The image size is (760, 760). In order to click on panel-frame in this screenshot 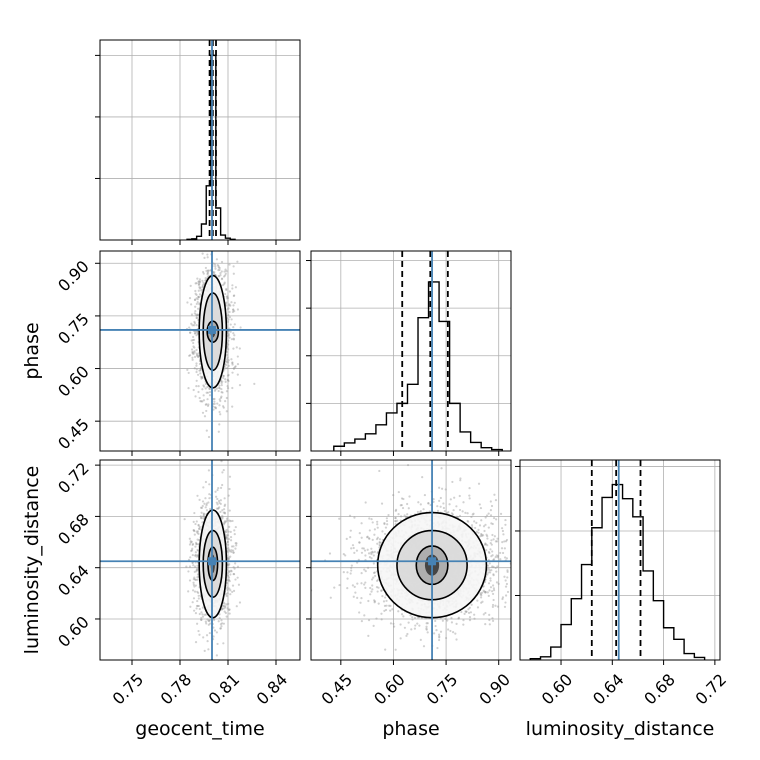, I will do `click(200, 351)`.